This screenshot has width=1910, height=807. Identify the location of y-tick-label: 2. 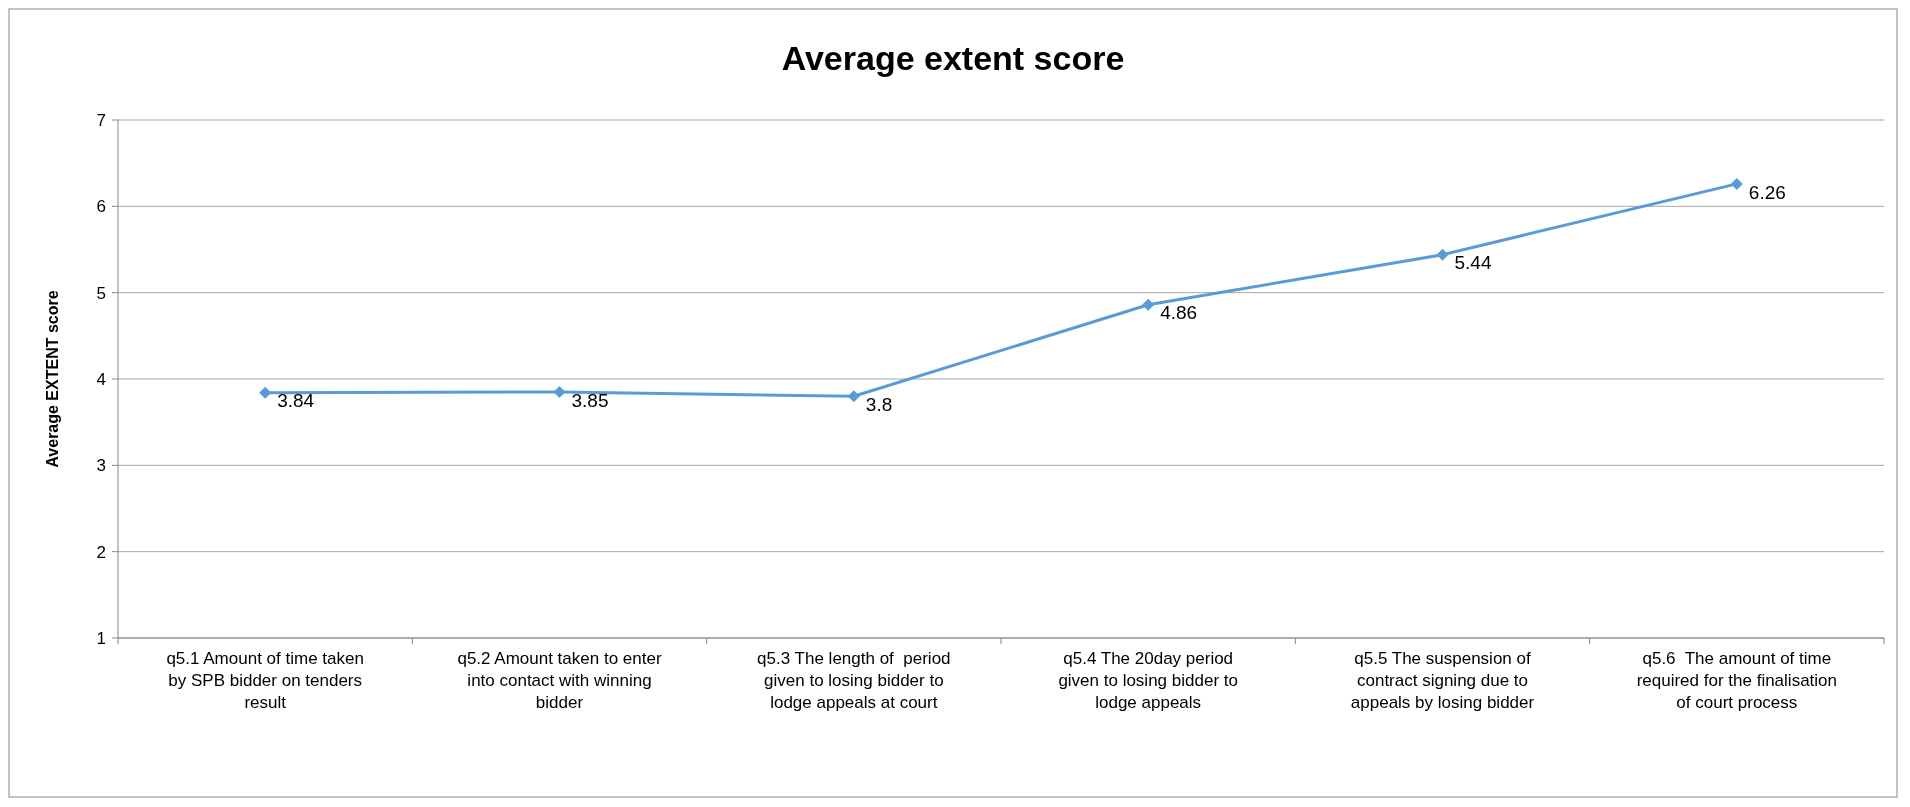
(101, 552).